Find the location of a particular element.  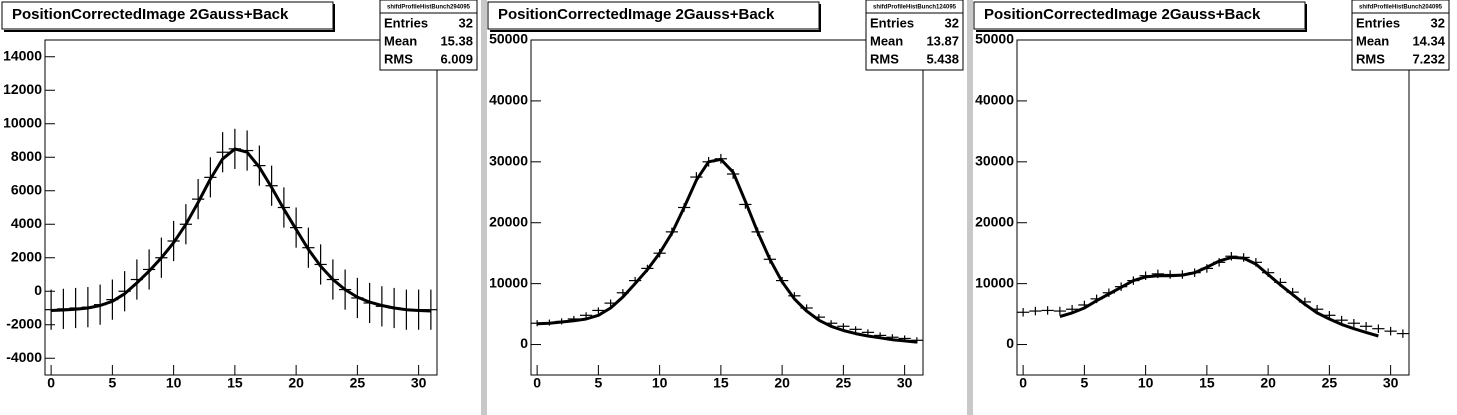

stats-value: 15.38 is located at coordinates (456, 40).